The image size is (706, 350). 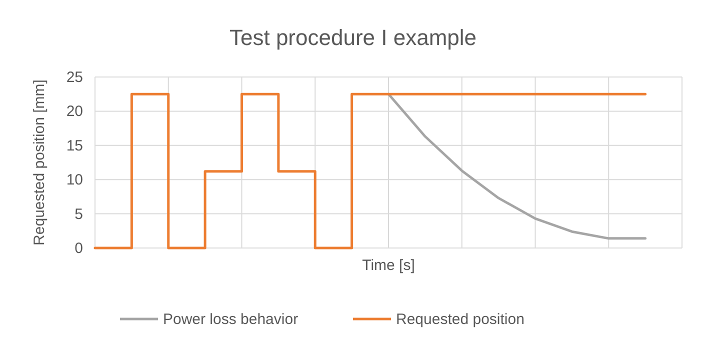 What do you see at coordinates (230, 319) in the screenshot?
I see `legend-label: Power loss behavior` at bounding box center [230, 319].